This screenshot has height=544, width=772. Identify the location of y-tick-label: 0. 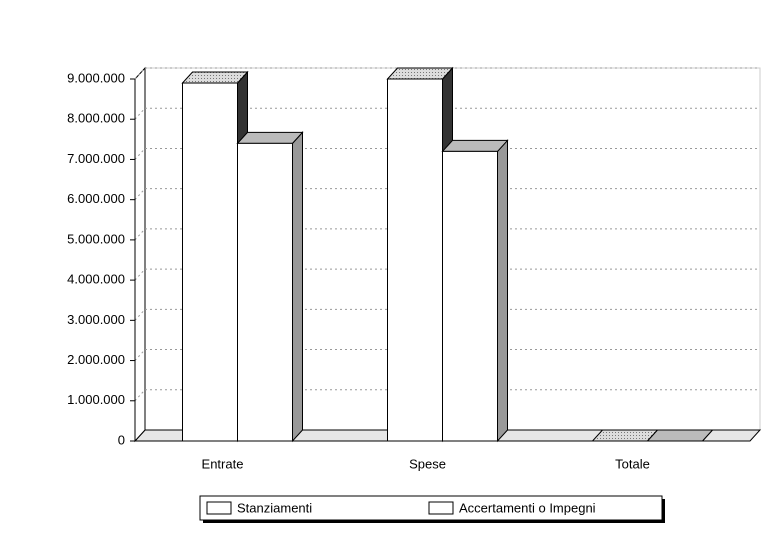
(121, 439).